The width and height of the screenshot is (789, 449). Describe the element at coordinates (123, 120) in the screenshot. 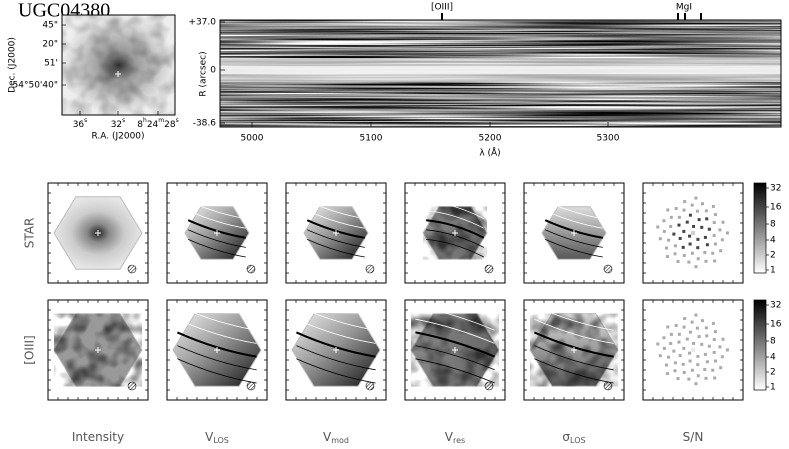

I see `x-tick-part: s` at that location.